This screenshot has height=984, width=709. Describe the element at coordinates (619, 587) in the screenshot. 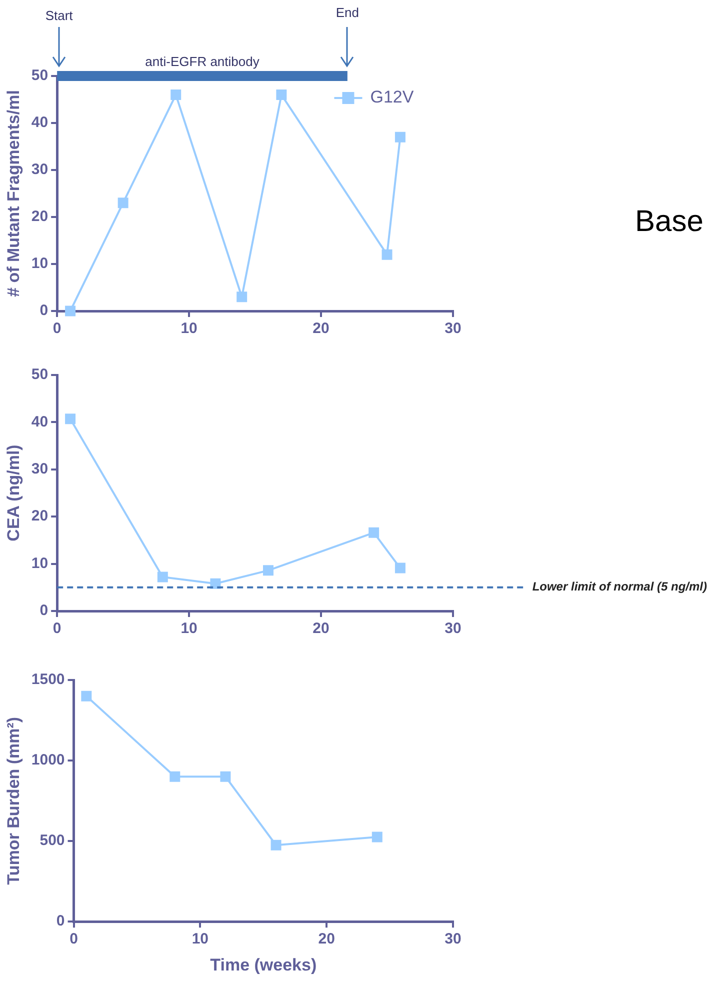

I see `ref-line-label: Lower limit of normal (5 ng/ml)` at that location.